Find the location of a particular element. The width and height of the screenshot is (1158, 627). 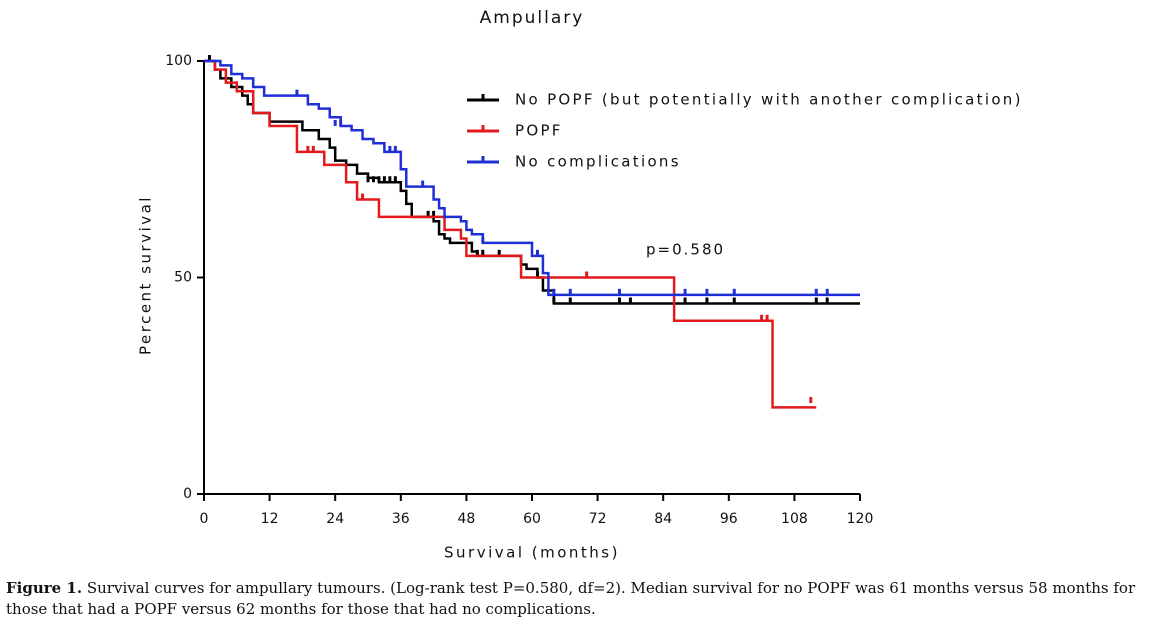

legend-label: No complications is located at coordinates (598, 162).